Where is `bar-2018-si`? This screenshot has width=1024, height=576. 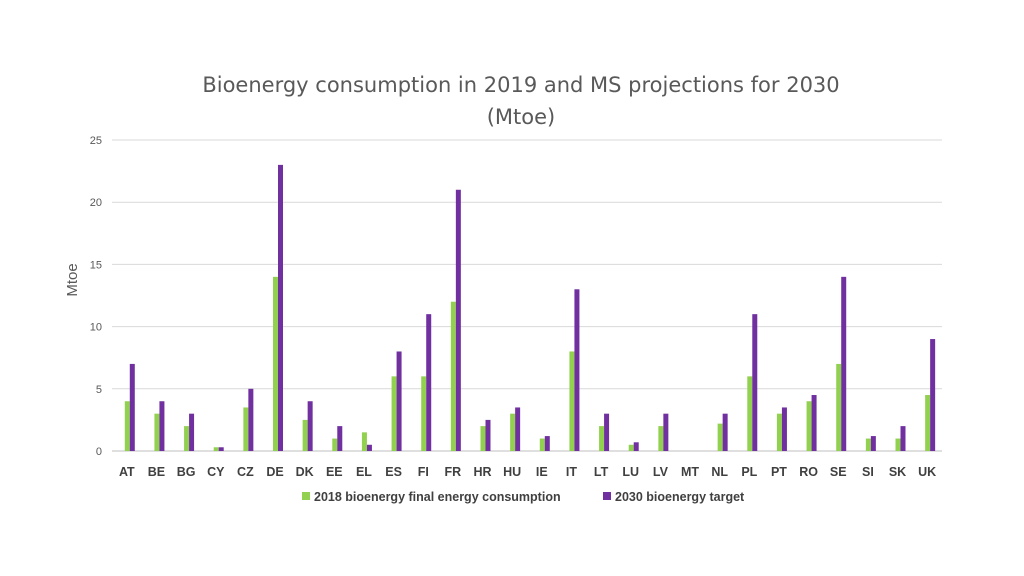
bar-2018-si is located at coordinates (868, 444).